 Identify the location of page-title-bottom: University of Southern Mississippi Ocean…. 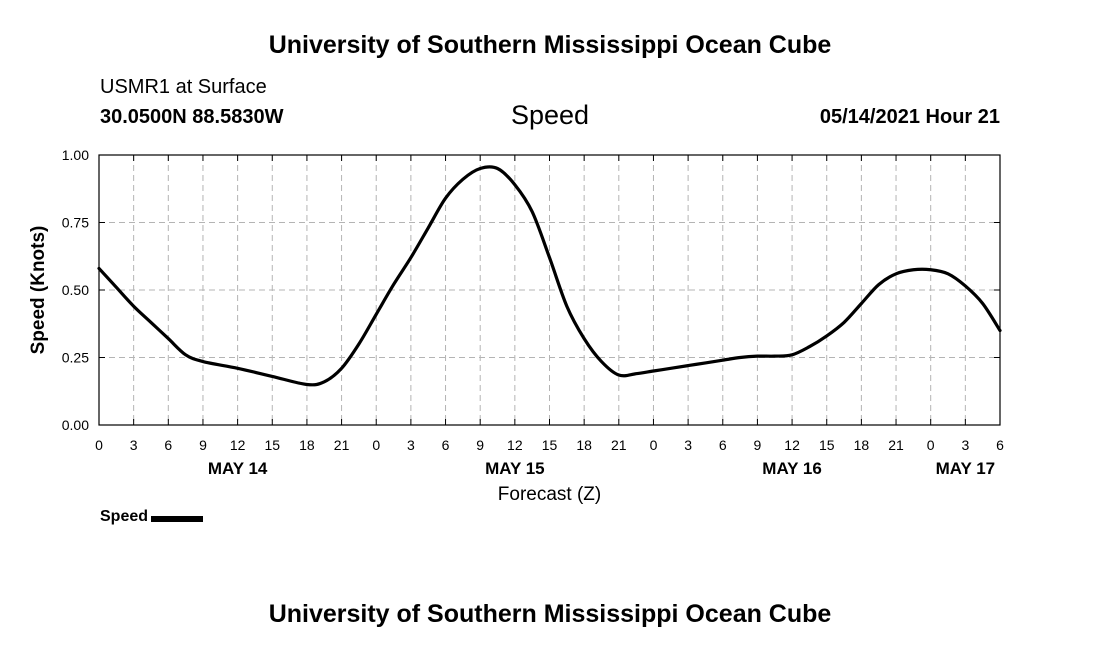
(550, 614).